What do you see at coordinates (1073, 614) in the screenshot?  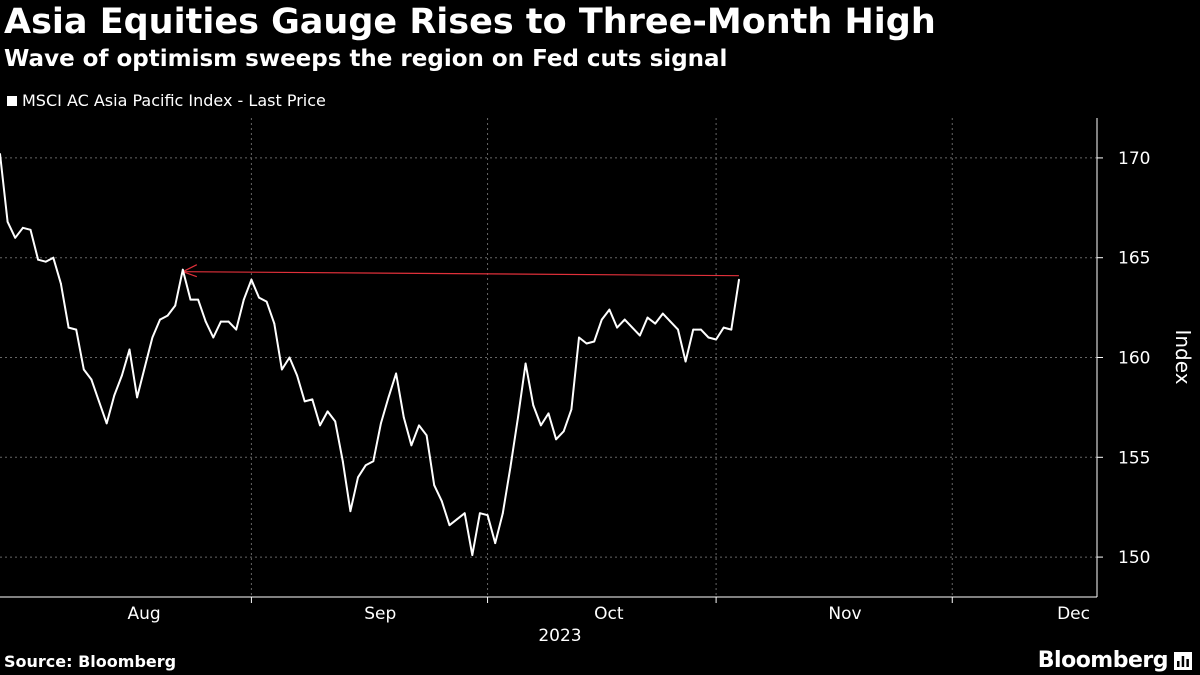 I see `x-tick-label: Dec` at bounding box center [1073, 614].